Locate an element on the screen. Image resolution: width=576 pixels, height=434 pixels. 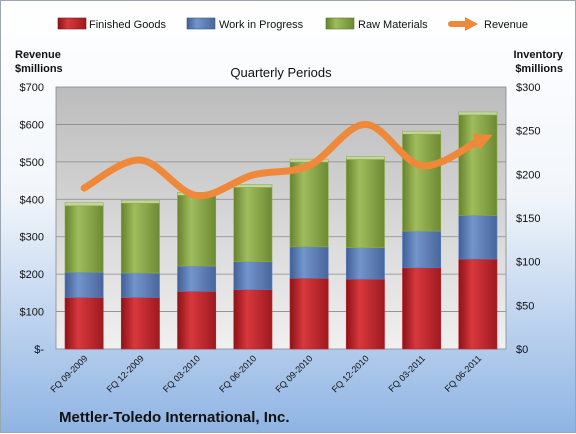
legend-label-raw-materials: Raw Materials is located at coordinates (393, 25).